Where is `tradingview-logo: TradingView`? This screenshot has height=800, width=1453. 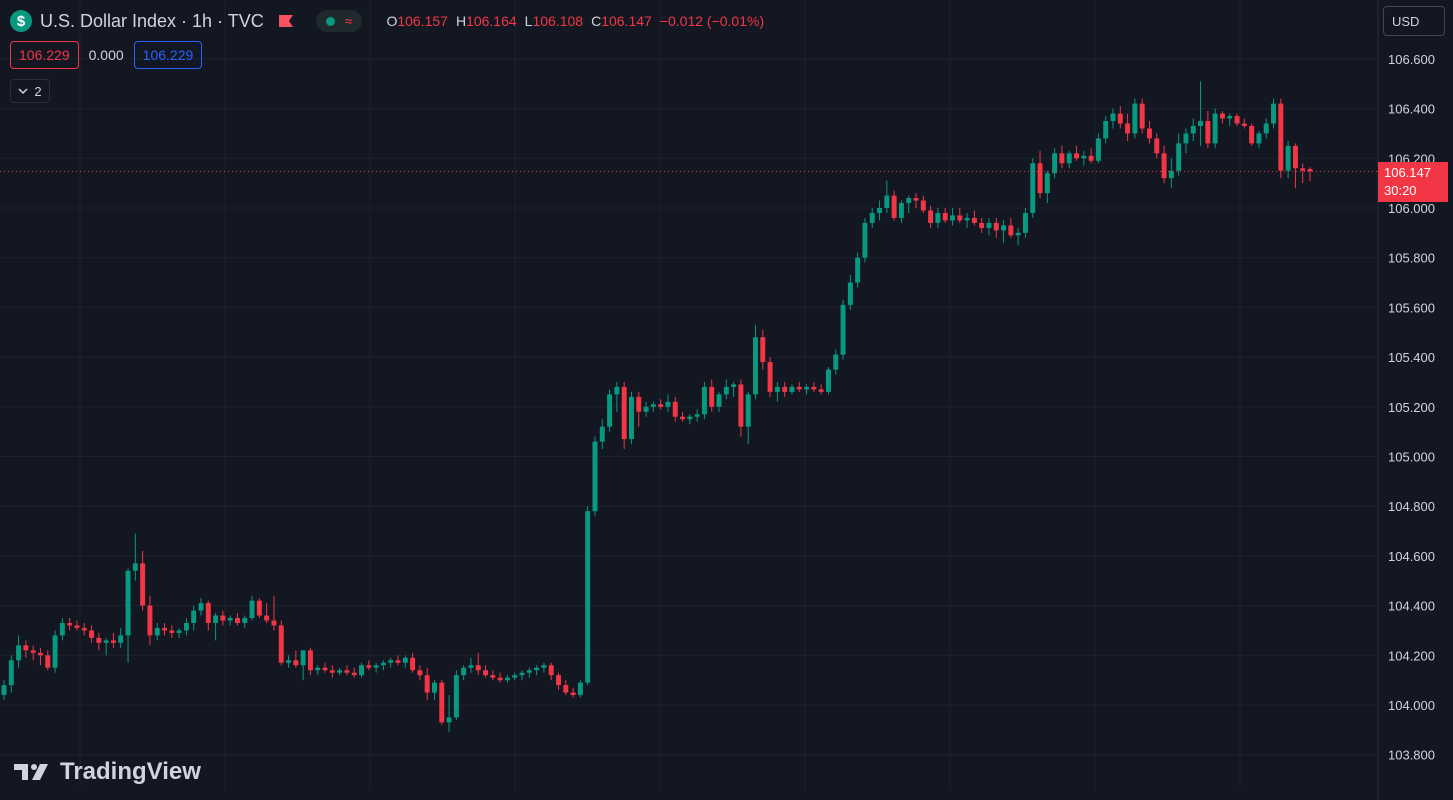
tradingview-logo: TradingView is located at coordinates (107, 772).